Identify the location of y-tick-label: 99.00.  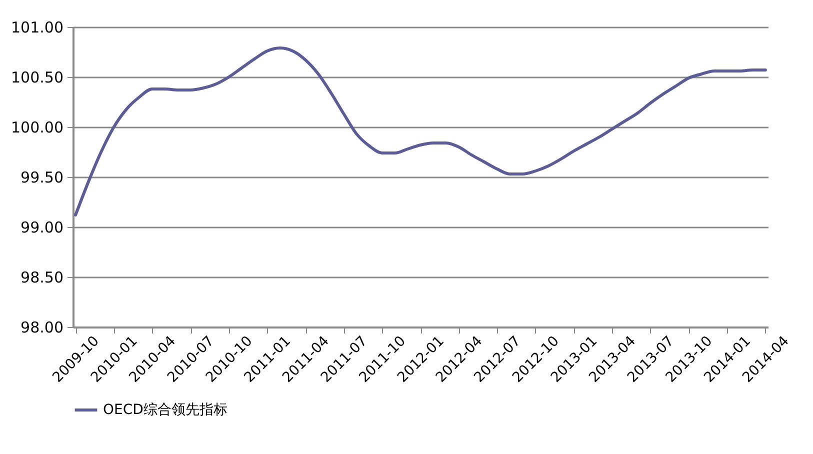
(42, 227).